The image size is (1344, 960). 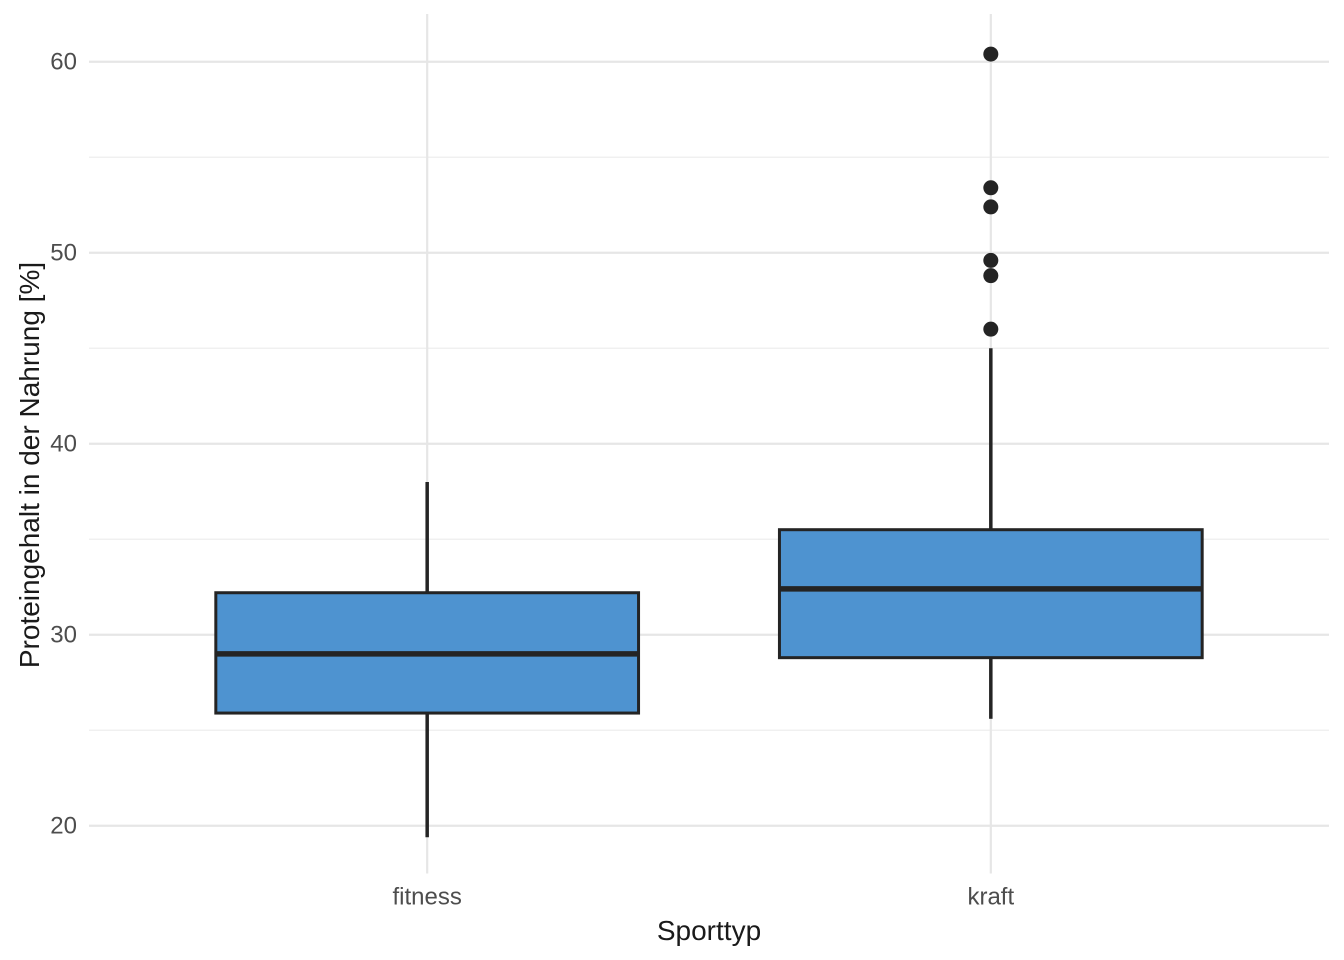 What do you see at coordinates (63, 443) in the screenshot?
I see `y-tick-label: 40` at bounding box center [63, 443].